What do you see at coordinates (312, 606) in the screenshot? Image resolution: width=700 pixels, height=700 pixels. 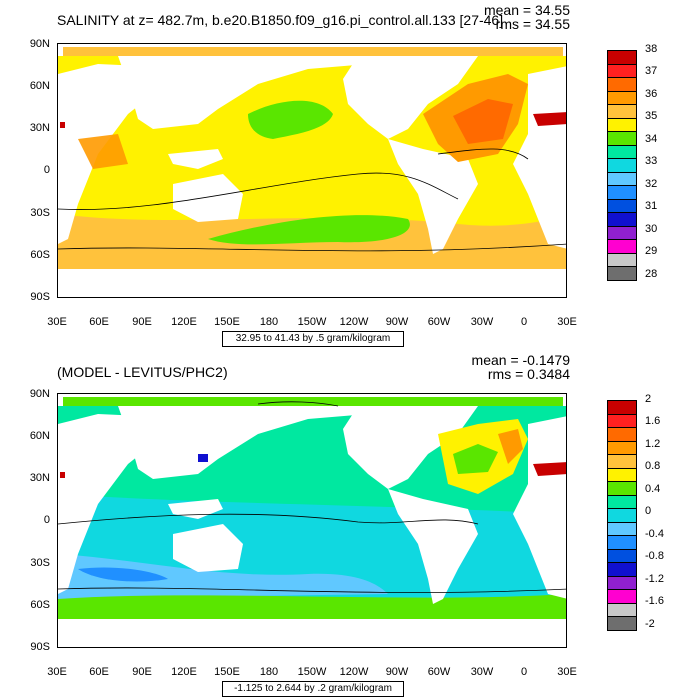 I see `southern-positive` at bounding box center [312, 606].